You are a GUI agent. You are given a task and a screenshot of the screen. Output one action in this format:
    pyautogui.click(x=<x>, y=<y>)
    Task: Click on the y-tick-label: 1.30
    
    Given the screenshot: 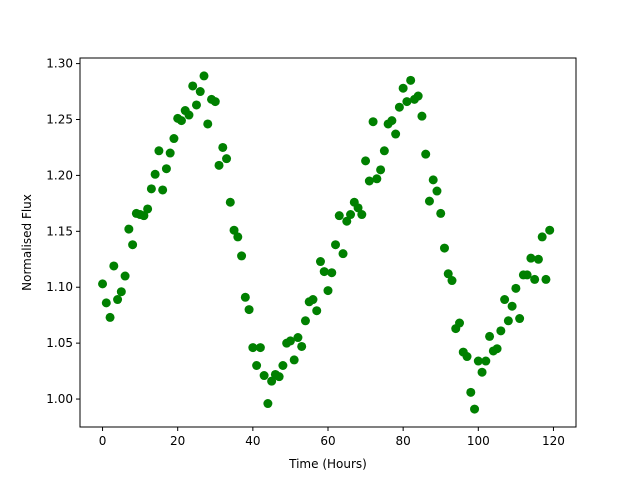 What is the action you would take?
    pyautogui.click(x=59, y=64)
    